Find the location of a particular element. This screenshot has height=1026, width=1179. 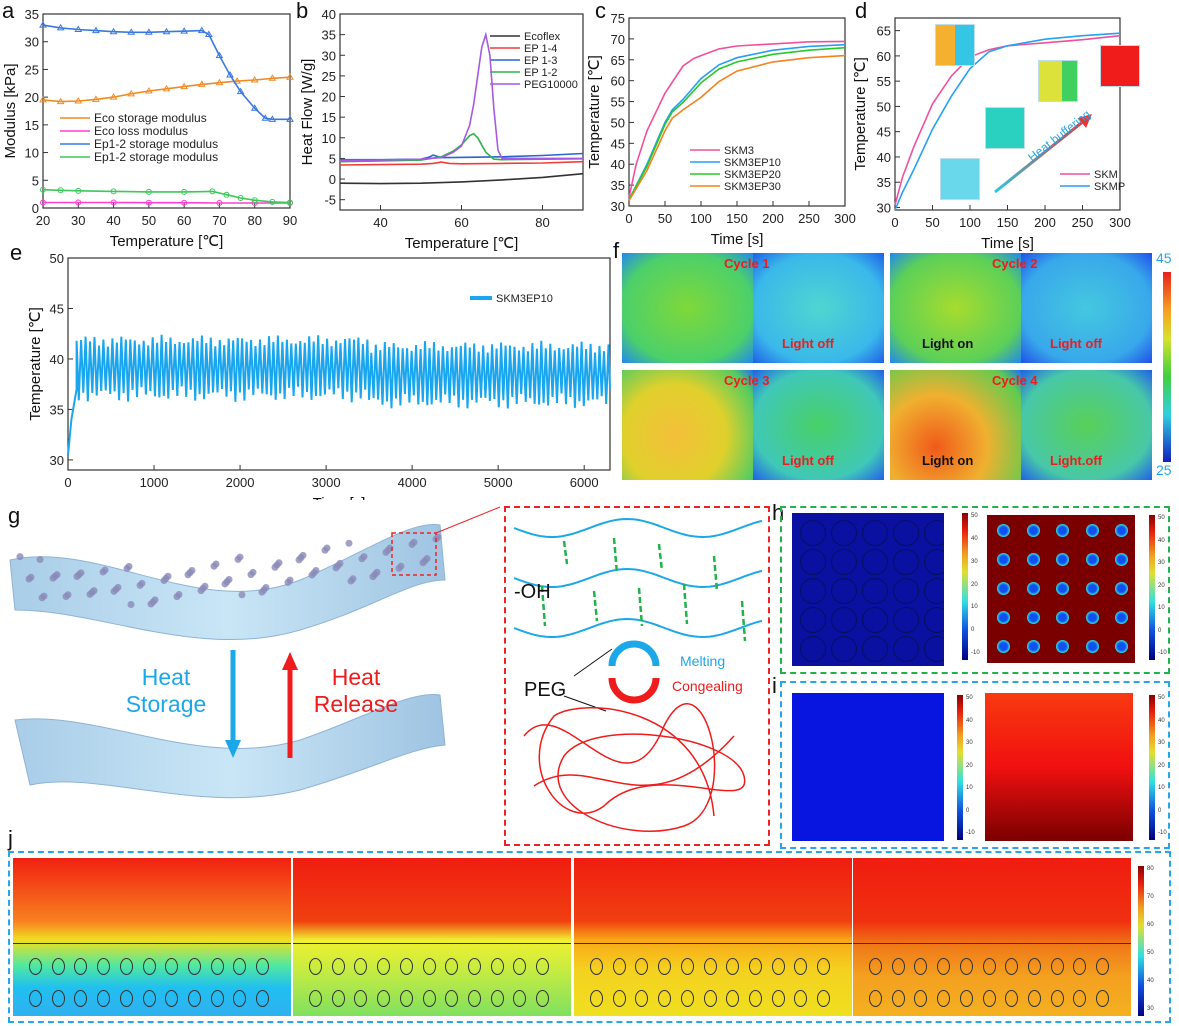

cycle-label: Cycle 1 is located at coordinates (747, 263).